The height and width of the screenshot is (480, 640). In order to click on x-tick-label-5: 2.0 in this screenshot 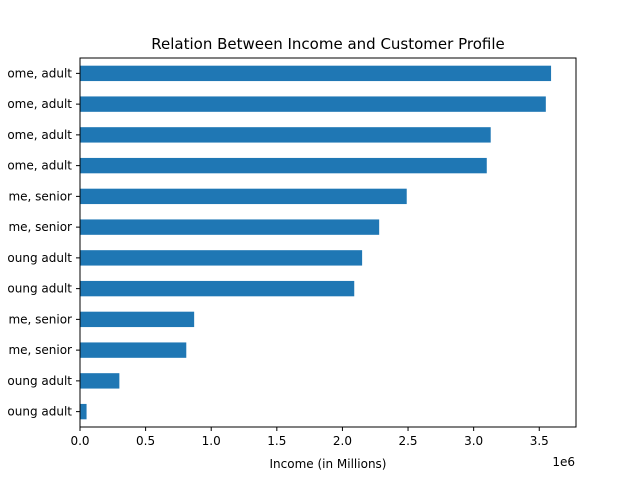, I will do `click(342, 441)`.